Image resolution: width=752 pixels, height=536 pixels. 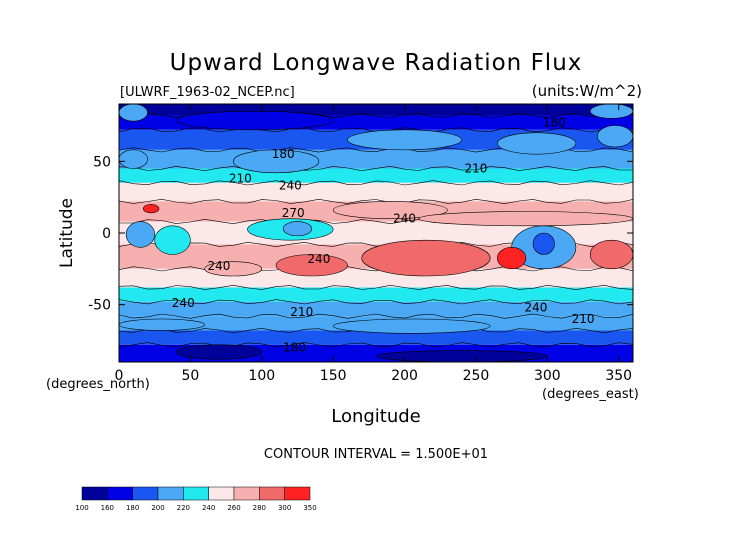 What do you see at coordinates (107, 508) in the screenshot?
I see `colorbar-level-label: 160` at bounding box center [107, 508].